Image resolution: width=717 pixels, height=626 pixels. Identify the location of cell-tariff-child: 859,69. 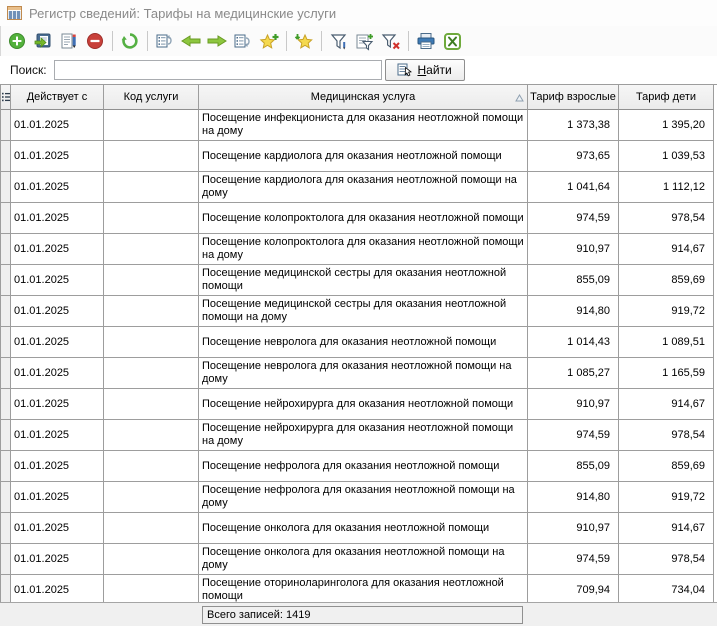
(666, 280).